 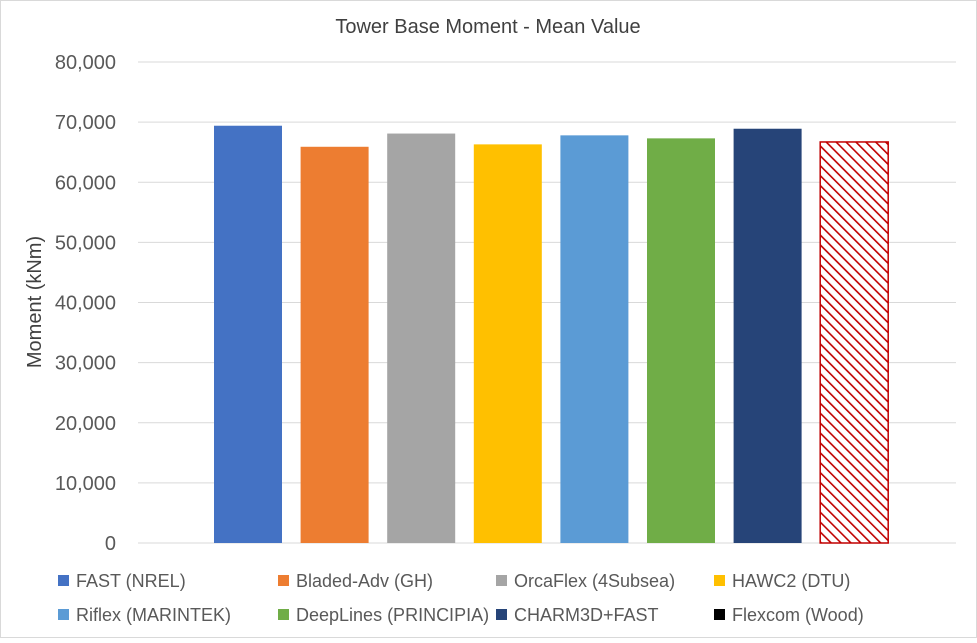 I want to click on legend-label: DeepLines (PRINCIPIA), so click(x=392, y=615).